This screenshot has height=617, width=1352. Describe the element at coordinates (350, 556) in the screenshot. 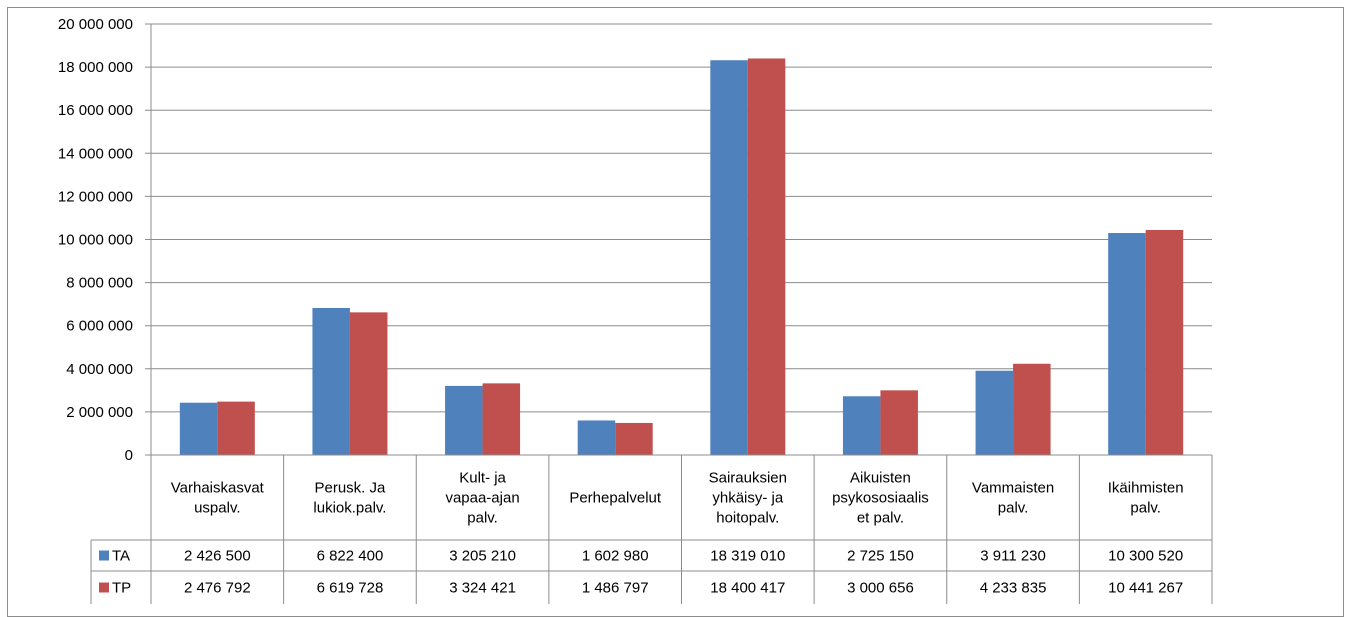

I see `table-value-ta: 6 822 400` at that location.